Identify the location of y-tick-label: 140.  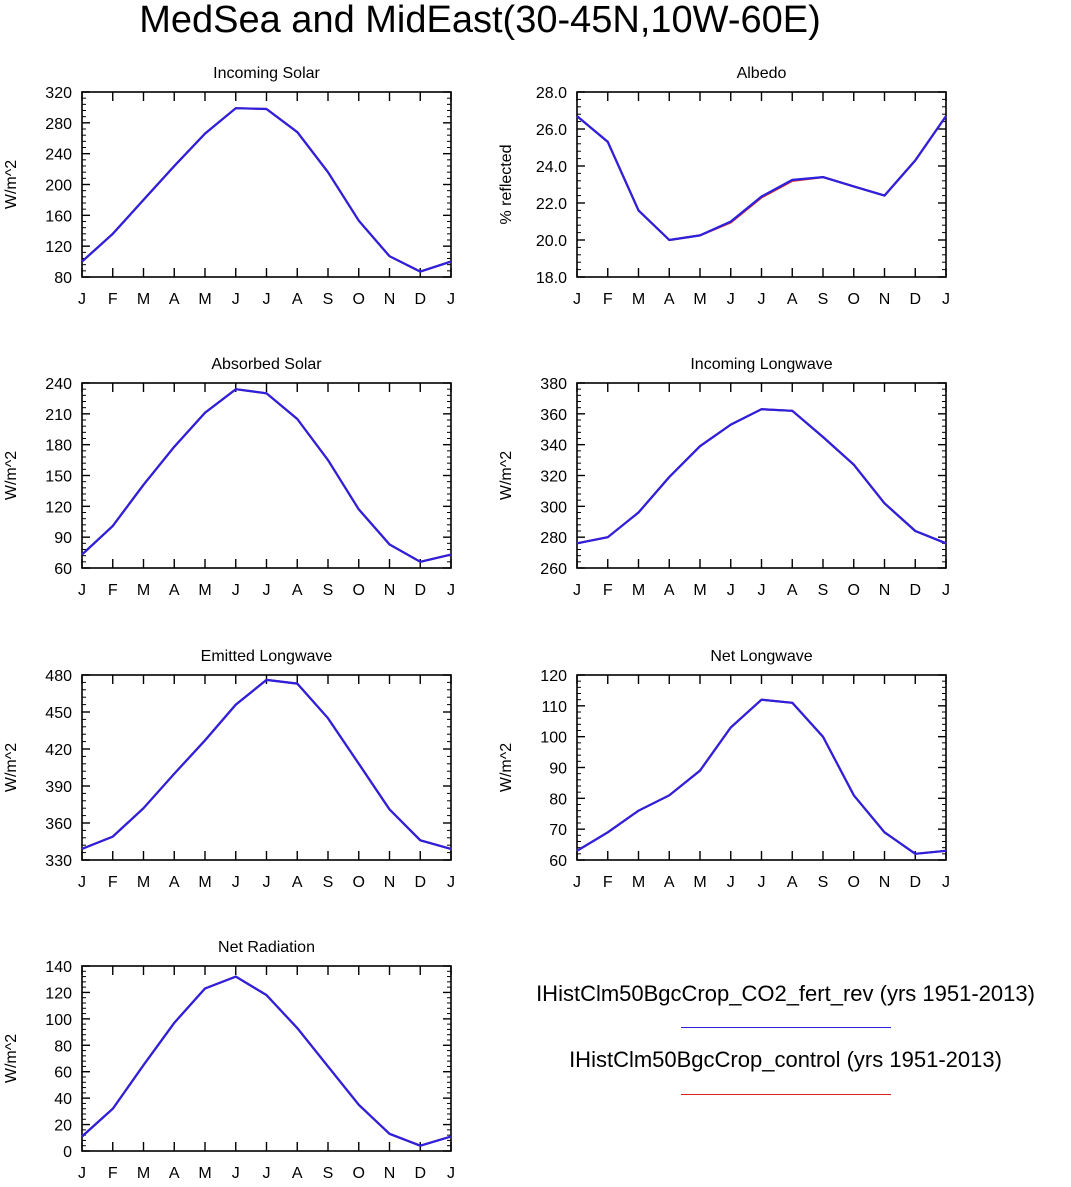
(58, 967).